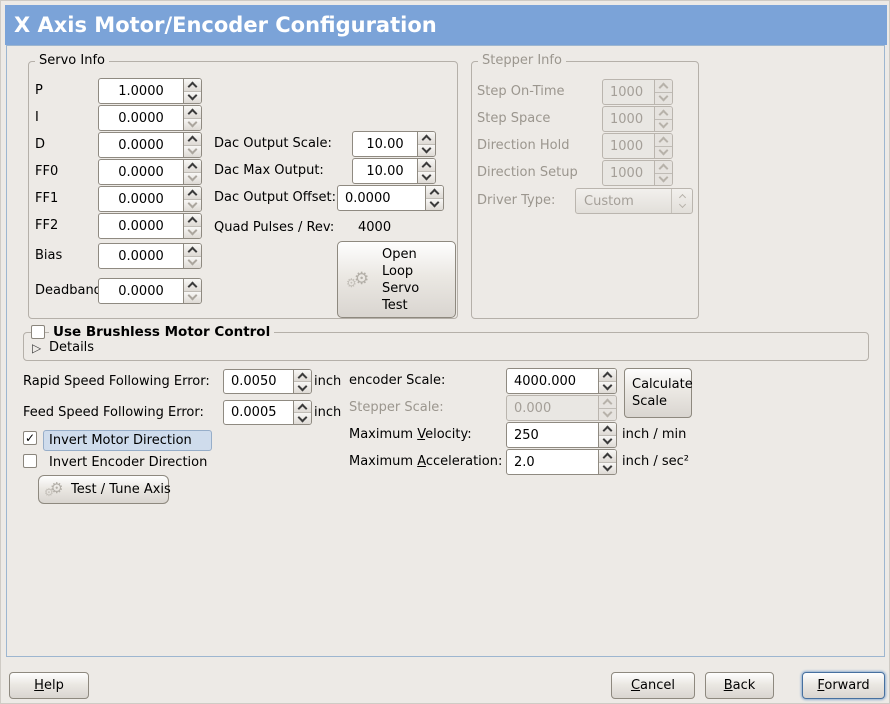  I want to click on dac-output-scale-spinbox: 10.00, so click(394, 144).